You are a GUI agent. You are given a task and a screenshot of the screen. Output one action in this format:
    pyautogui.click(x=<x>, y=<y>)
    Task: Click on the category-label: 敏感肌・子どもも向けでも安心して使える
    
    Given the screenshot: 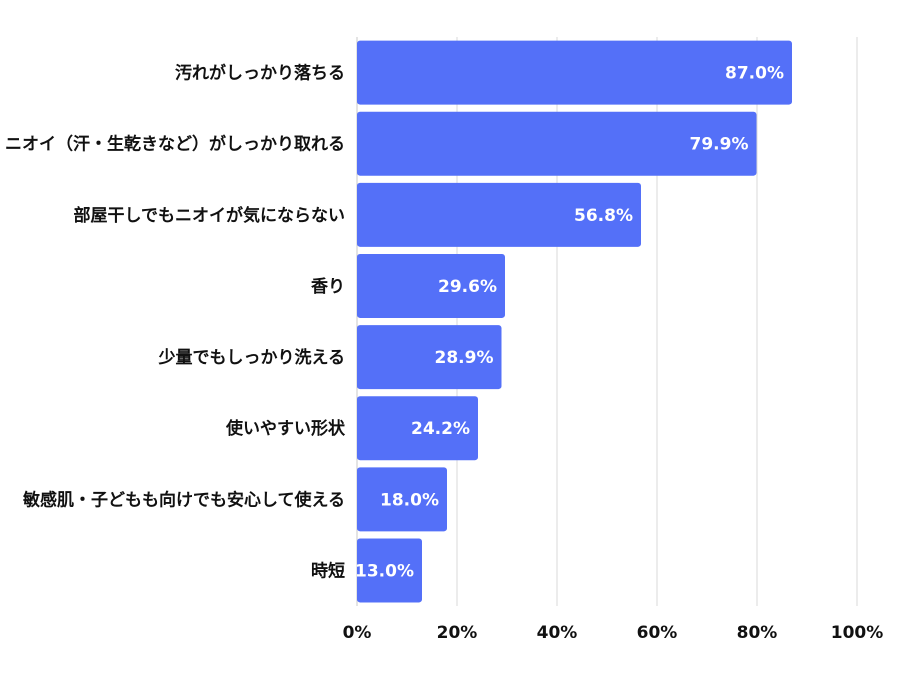 What is the action you would take?
    pyautogui.click(x=183, y=499)
    